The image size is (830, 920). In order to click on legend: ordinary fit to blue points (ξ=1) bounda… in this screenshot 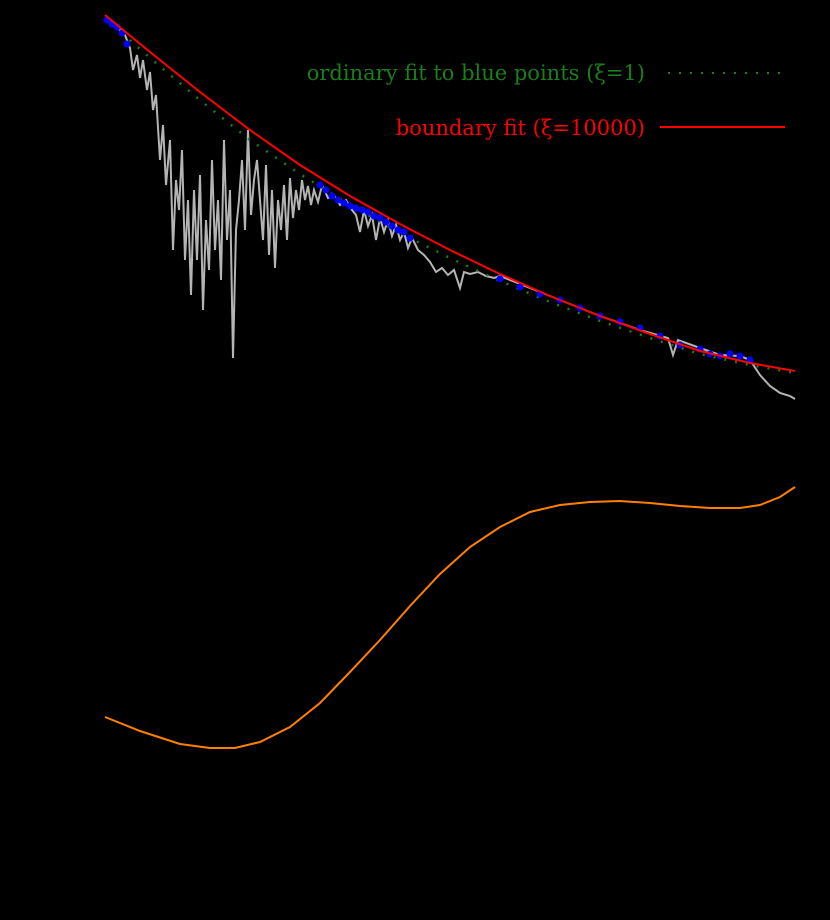, I will do `click(546, 100)`.